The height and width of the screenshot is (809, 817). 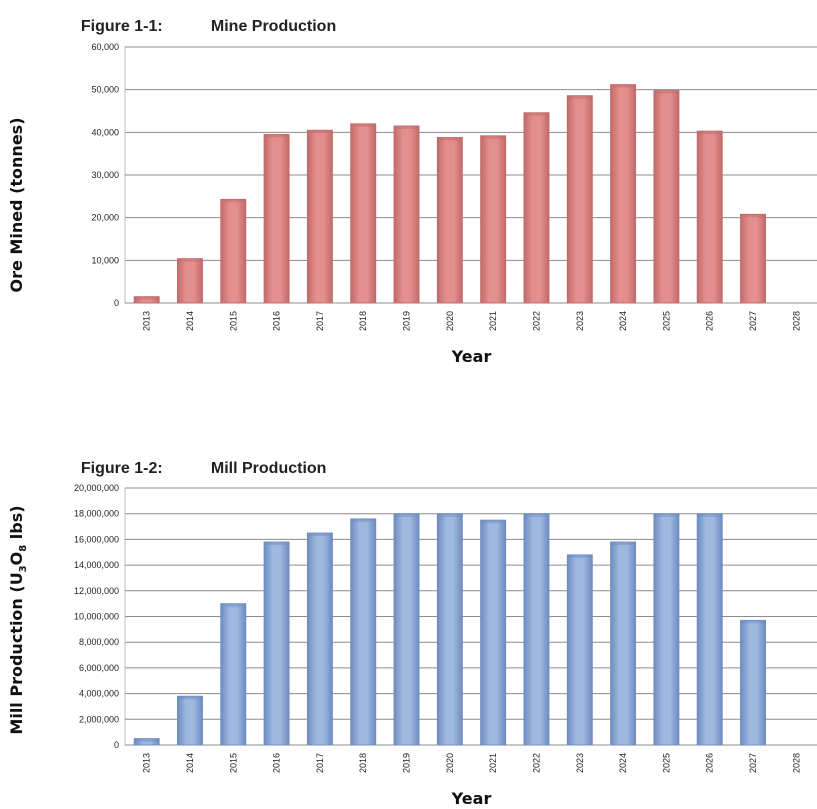 What do you see at coordinates (796, 763) in the screenshot?
I see `mill-x-tick-label: 2028` at bounding box center [796, 763].